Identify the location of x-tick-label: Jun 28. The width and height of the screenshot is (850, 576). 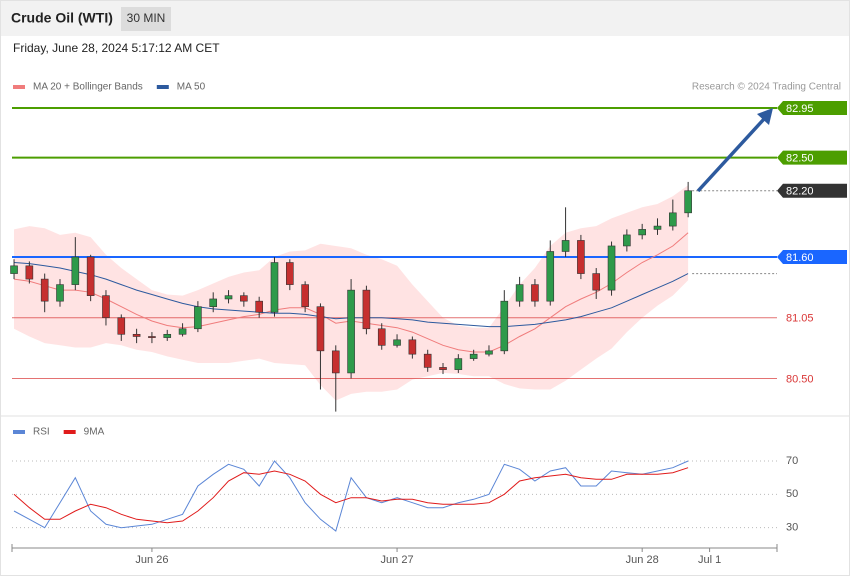
(642, 560).